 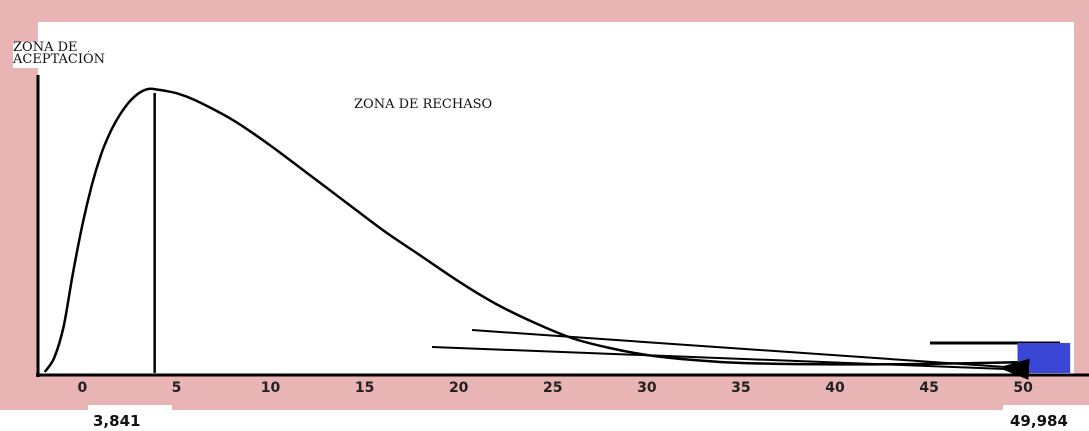 I want to click on x-tick-label: 25, so click(x=552, y=388).